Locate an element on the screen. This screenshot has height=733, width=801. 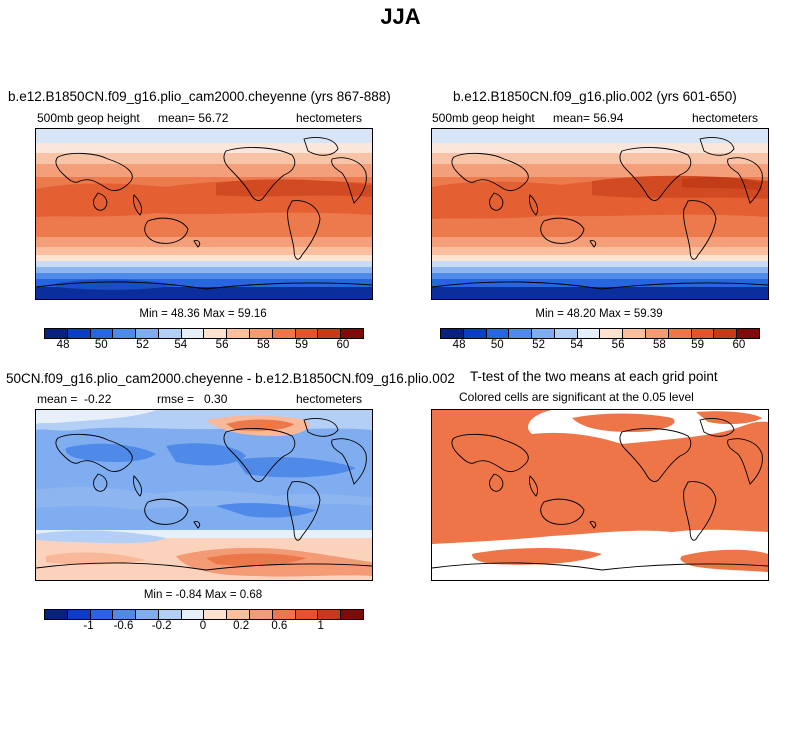
panel3-max-label: Max = is located at coordinates (220, 595).